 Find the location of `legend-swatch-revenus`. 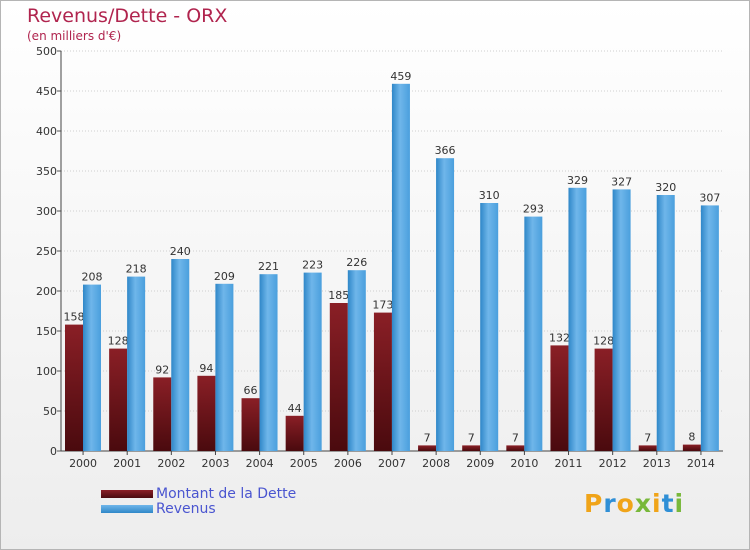

legend-swatch-revenus is located at coordinates (127, 509).